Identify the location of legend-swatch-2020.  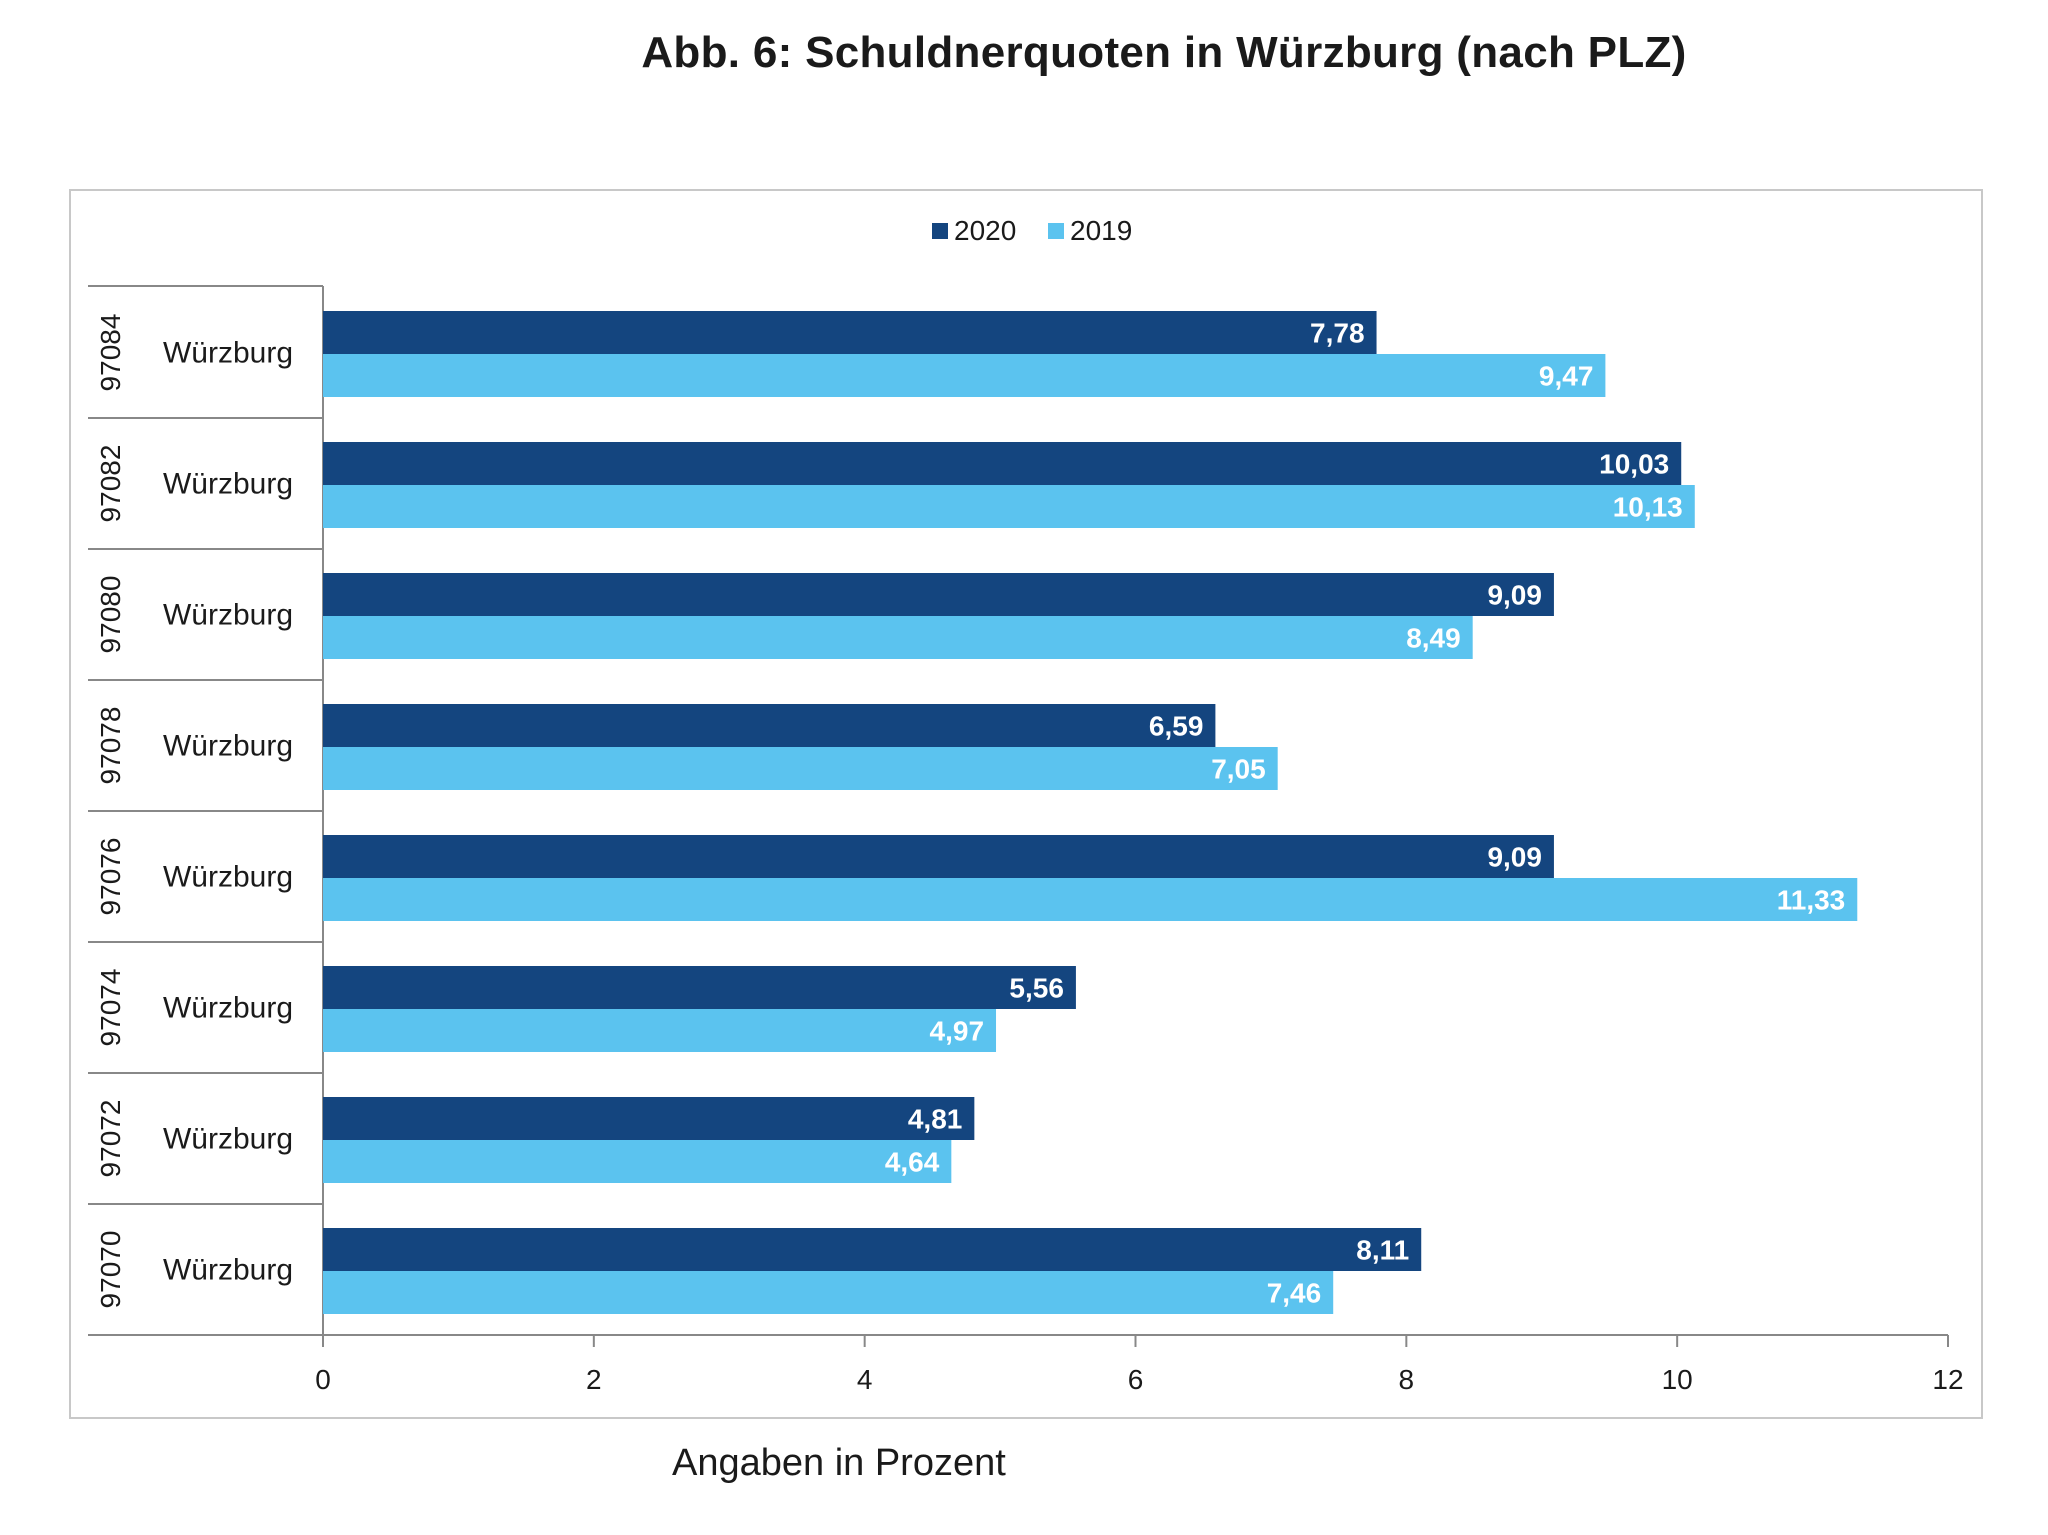
(940, 231).